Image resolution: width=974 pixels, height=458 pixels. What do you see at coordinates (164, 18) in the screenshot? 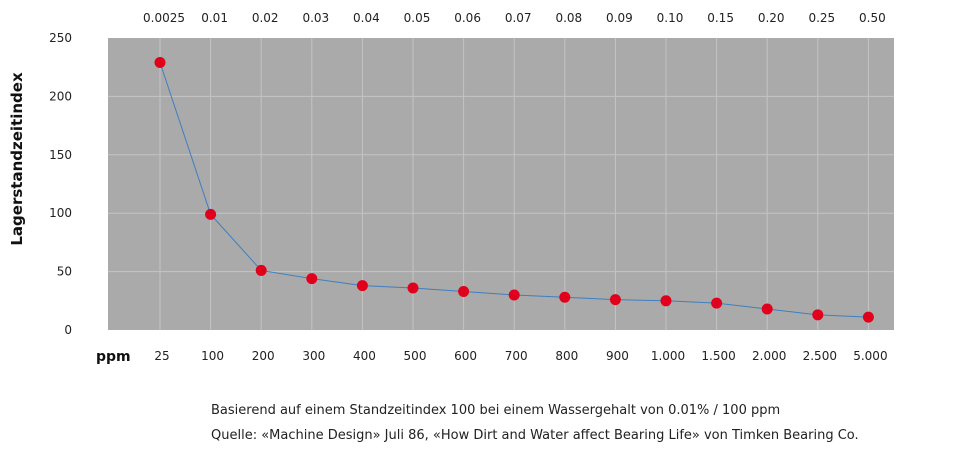
I see `top-tick-label: 0.0025` at bounding box center [164, 18].